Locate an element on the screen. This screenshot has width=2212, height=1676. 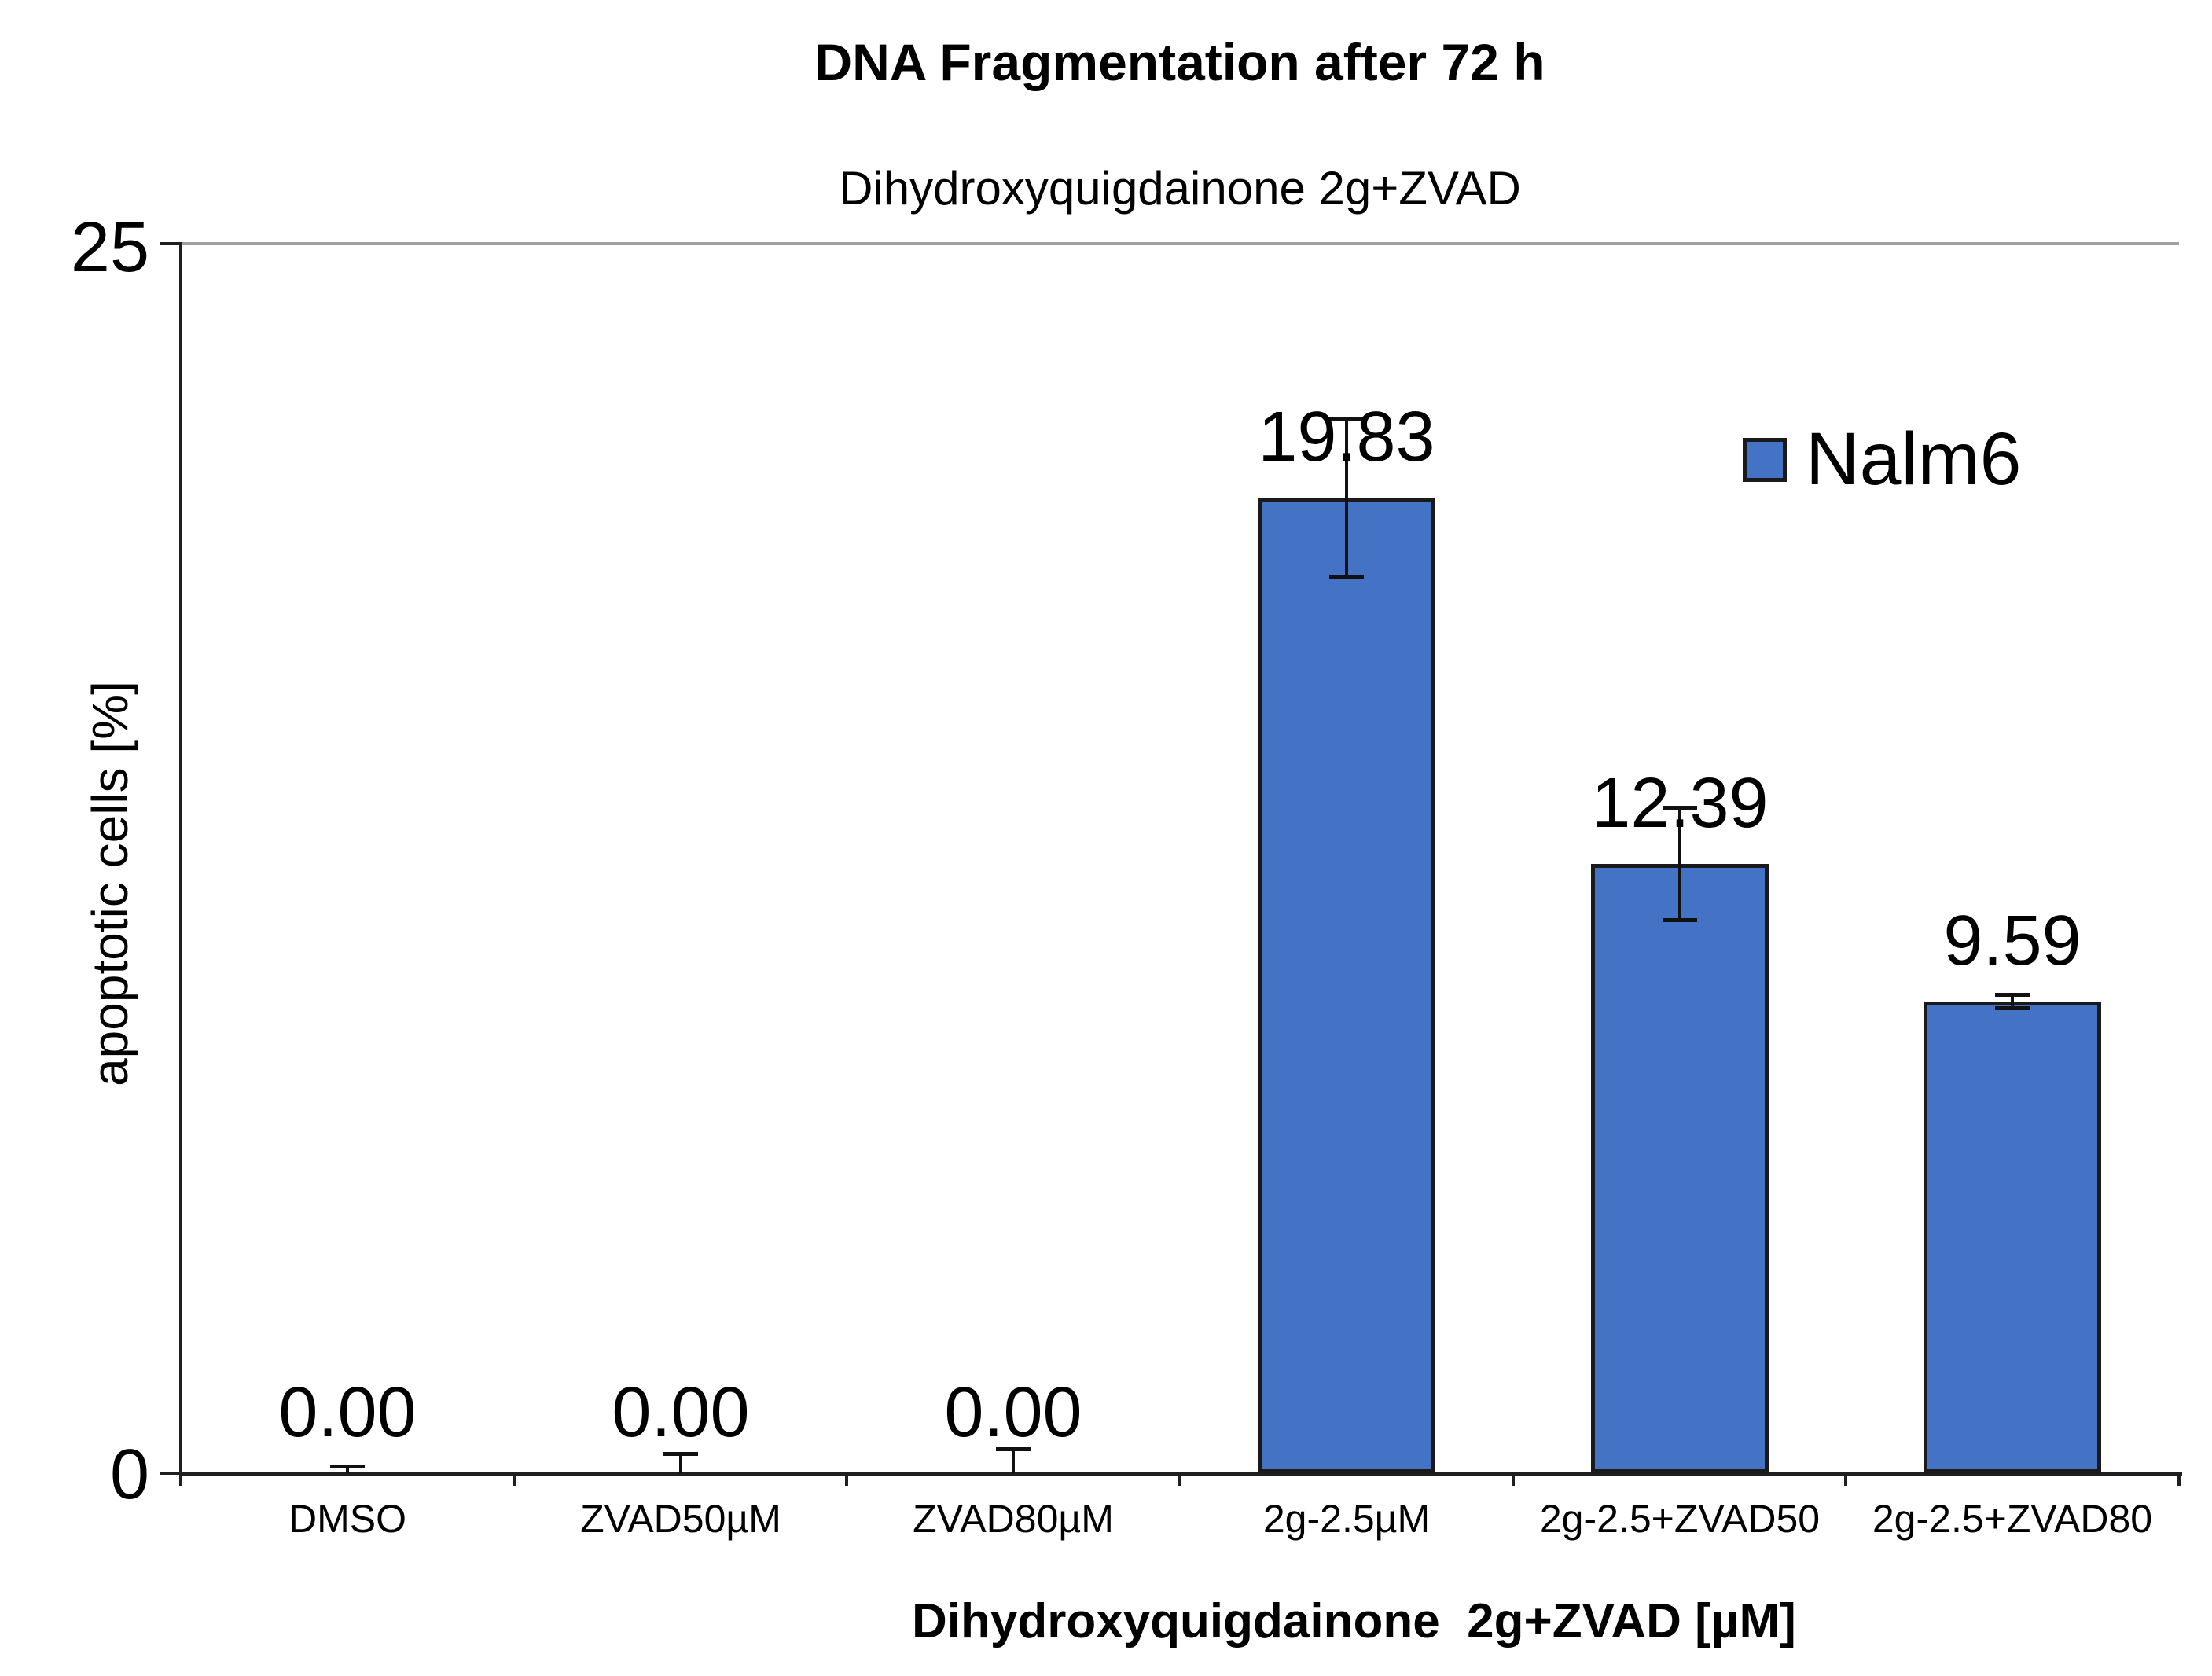
y-axis-tick-max is located at coordinates (170, 243).